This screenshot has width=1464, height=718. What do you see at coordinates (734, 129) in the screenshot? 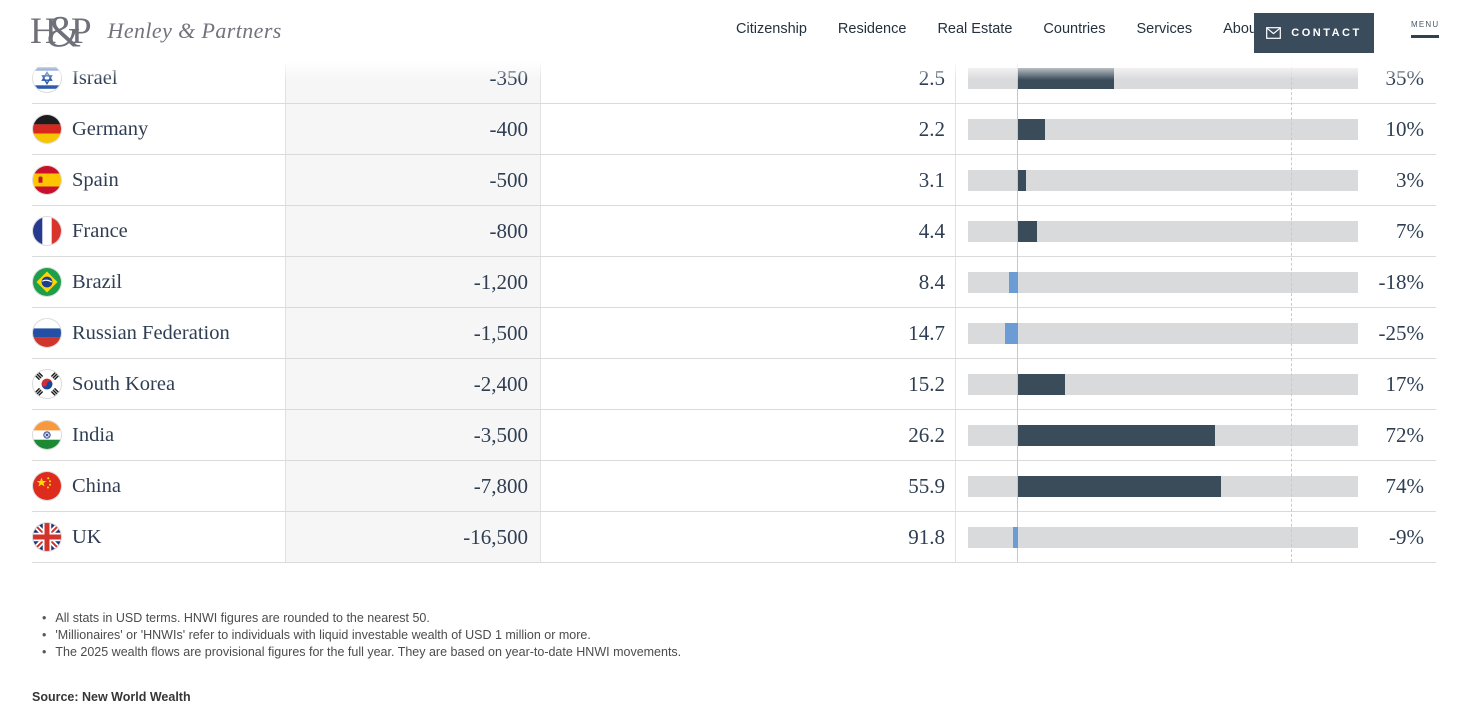
I see `table-row: Germany -400 2.2 10%` at bounding box center [734, 129].